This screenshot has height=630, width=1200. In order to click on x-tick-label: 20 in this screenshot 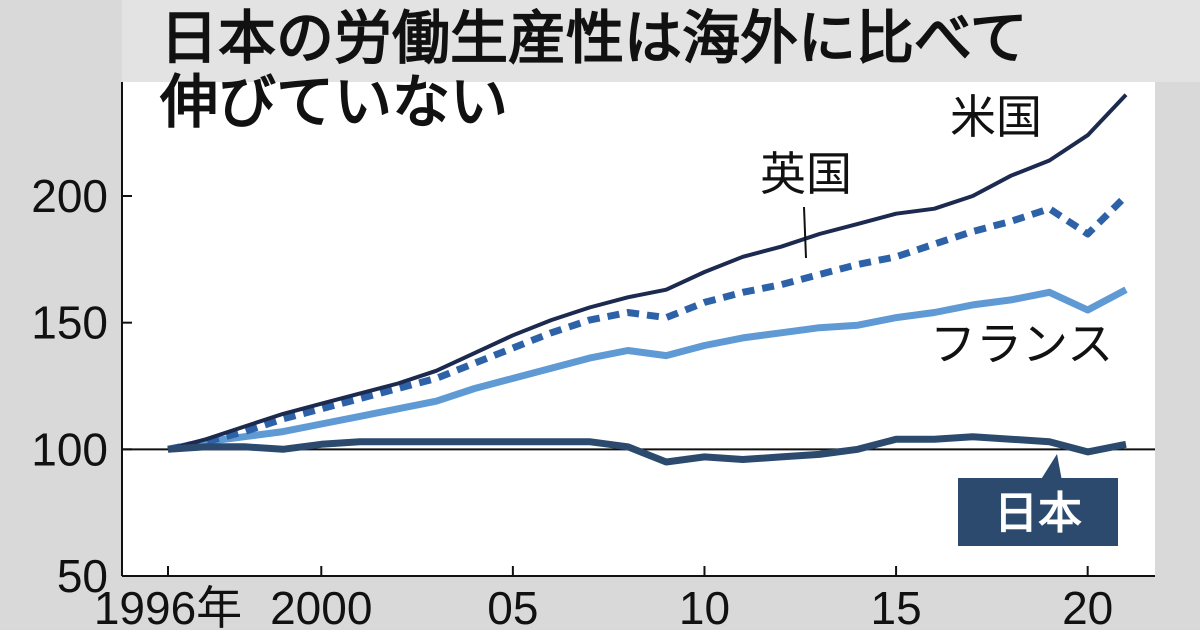, I will do `click(1087, 606)`.